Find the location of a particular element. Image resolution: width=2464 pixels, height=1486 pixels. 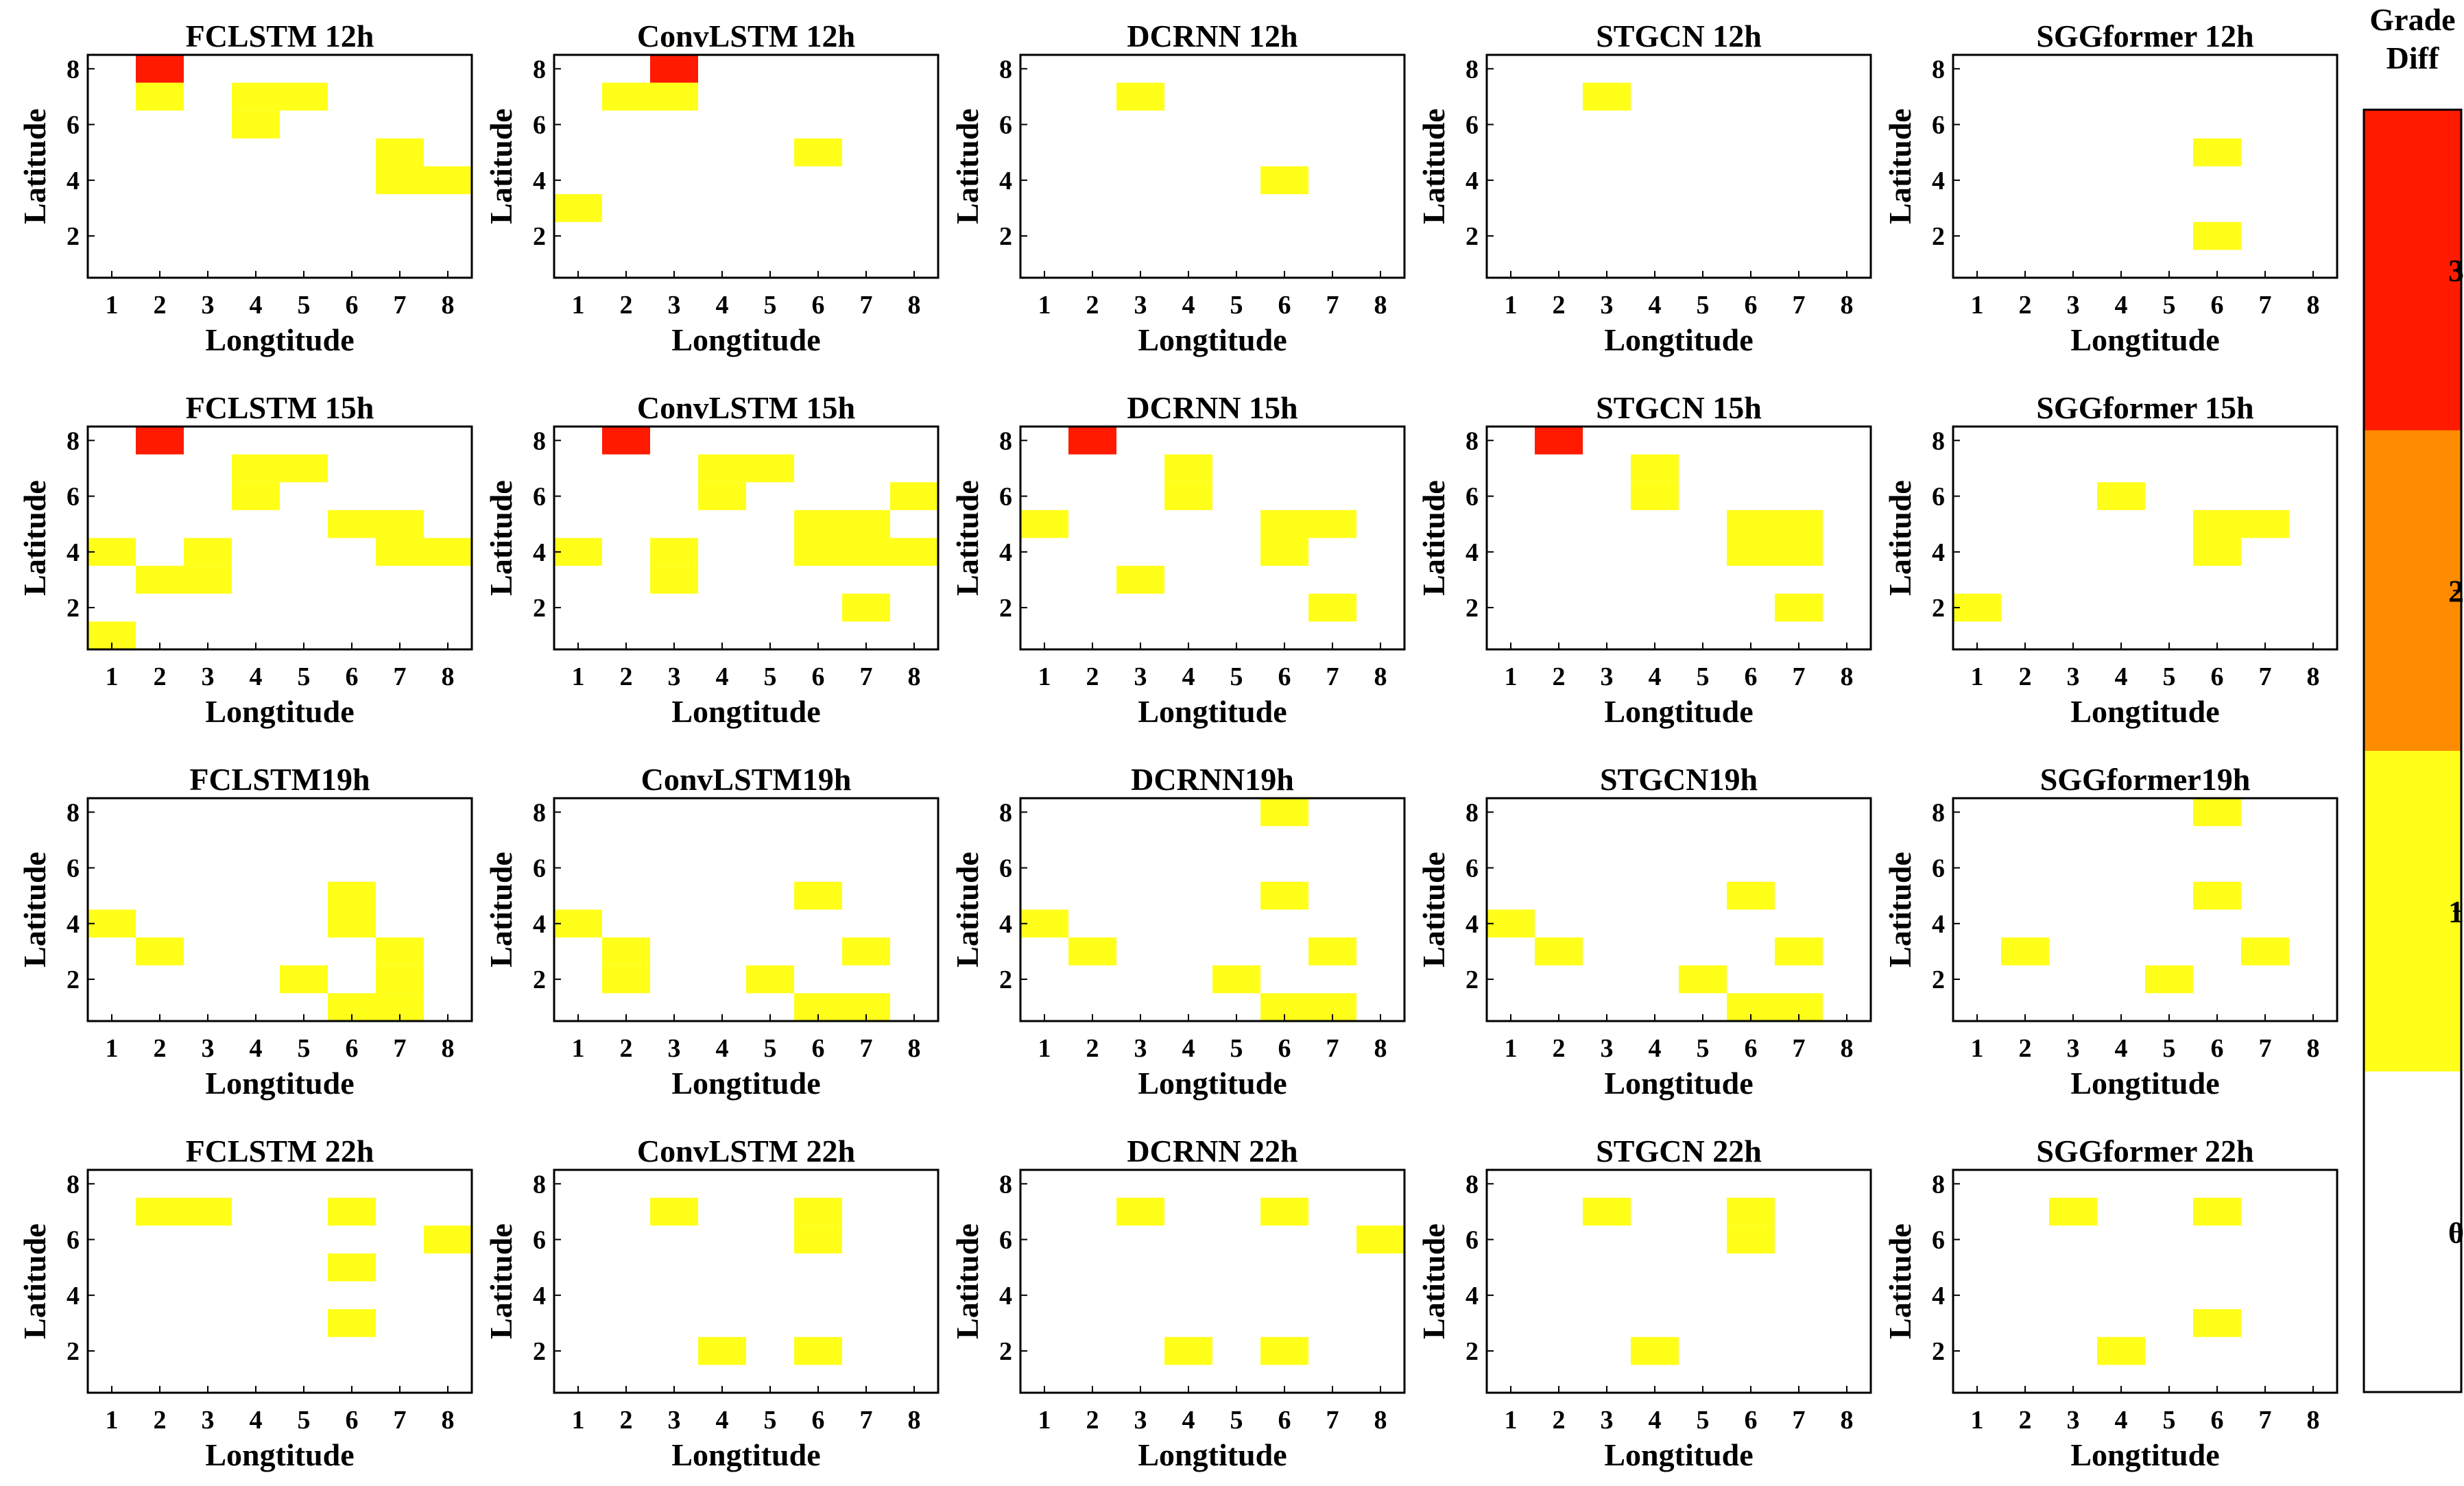

panel-title: SGGformer 22h is located at coordinates (2144, 1151).